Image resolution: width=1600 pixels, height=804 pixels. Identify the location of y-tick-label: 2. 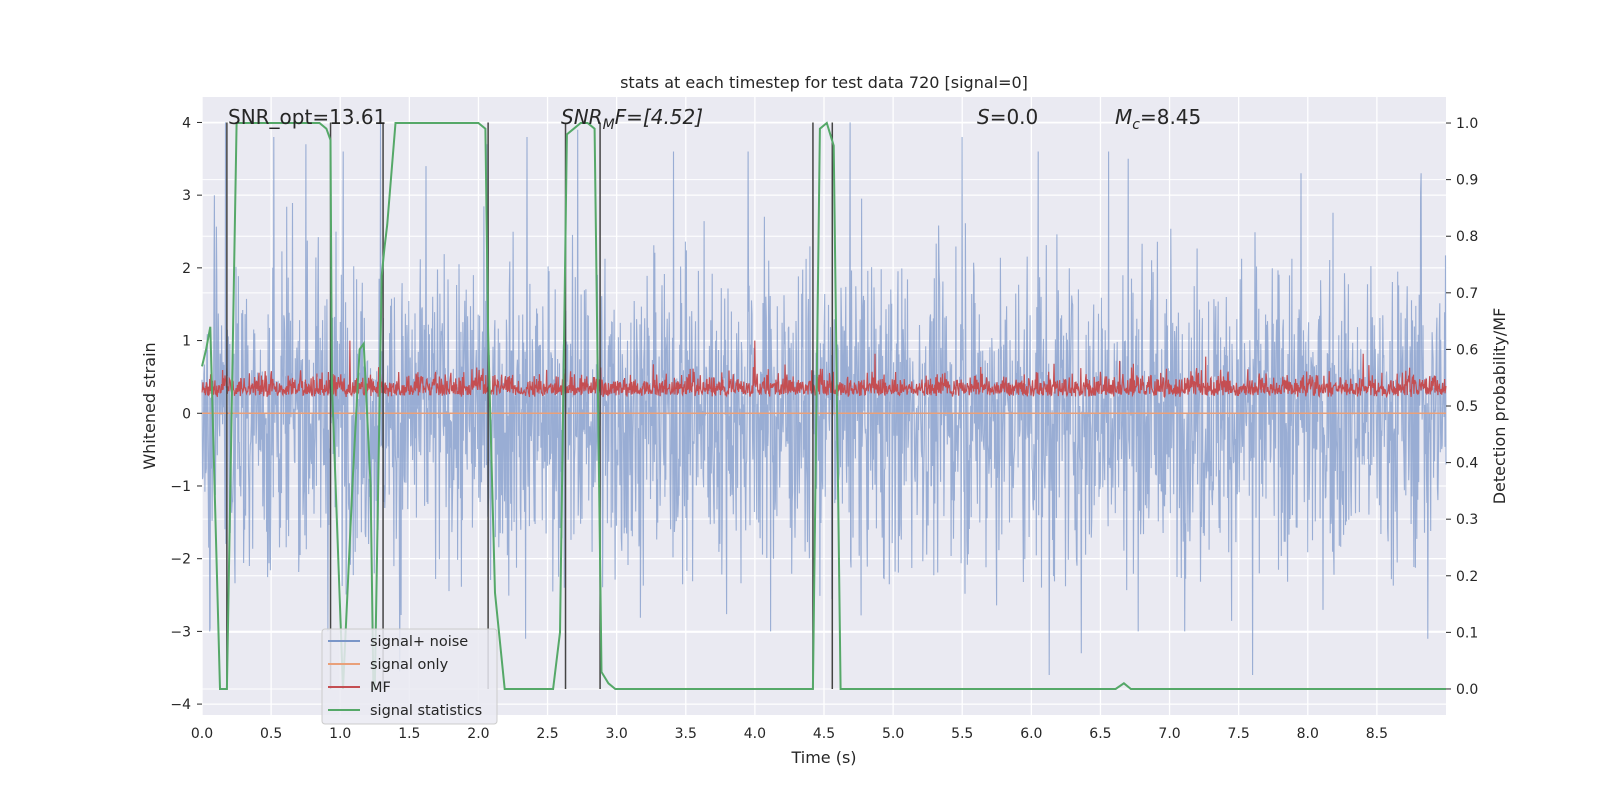
(186, 269).